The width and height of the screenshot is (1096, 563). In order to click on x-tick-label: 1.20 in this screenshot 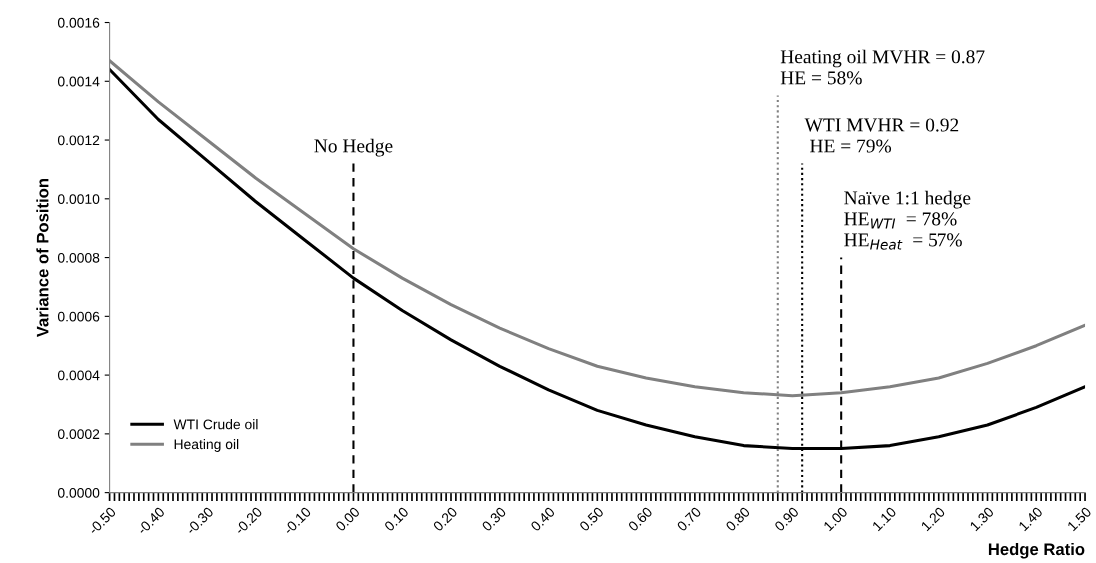, I will do `click(933, 519)`.